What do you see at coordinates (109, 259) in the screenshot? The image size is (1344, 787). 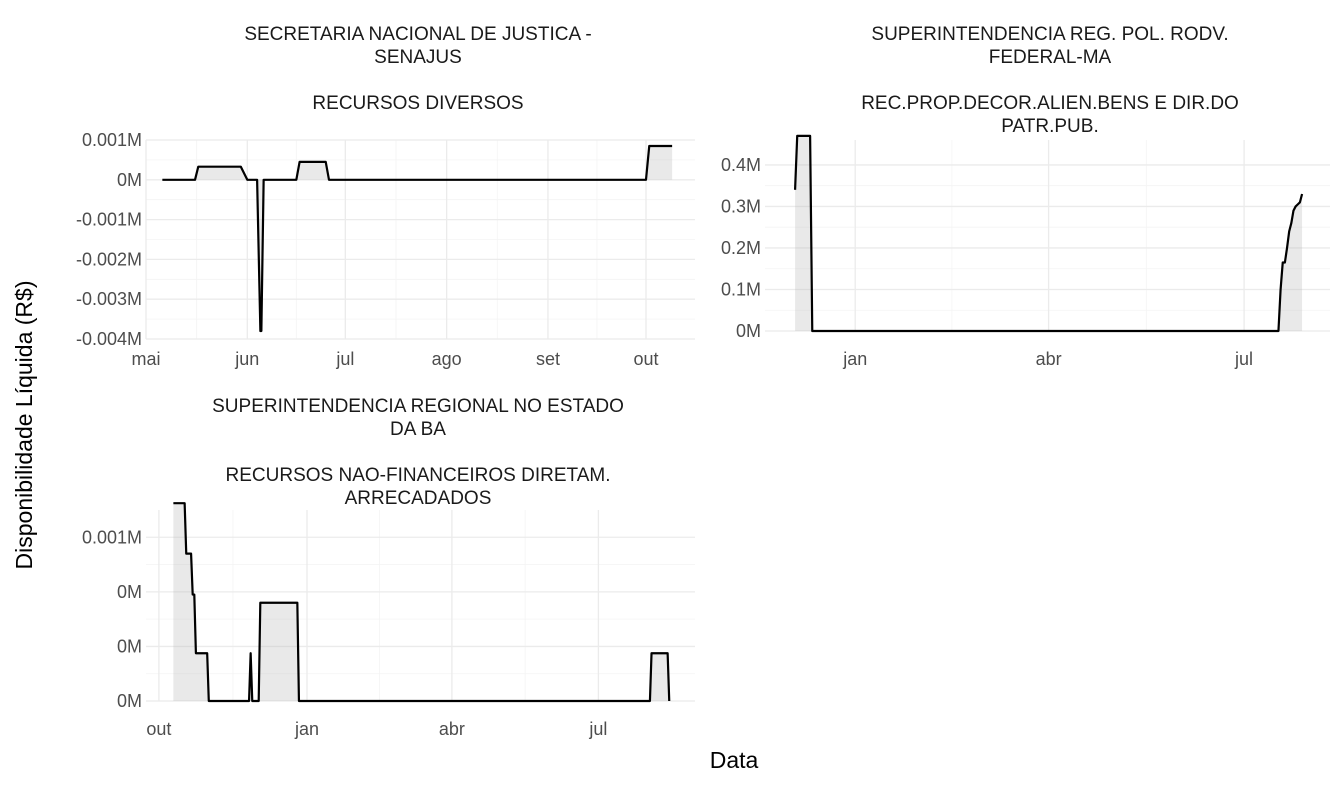 I see `y-tick-label: -0.002M` at bounding box center [109, 259].